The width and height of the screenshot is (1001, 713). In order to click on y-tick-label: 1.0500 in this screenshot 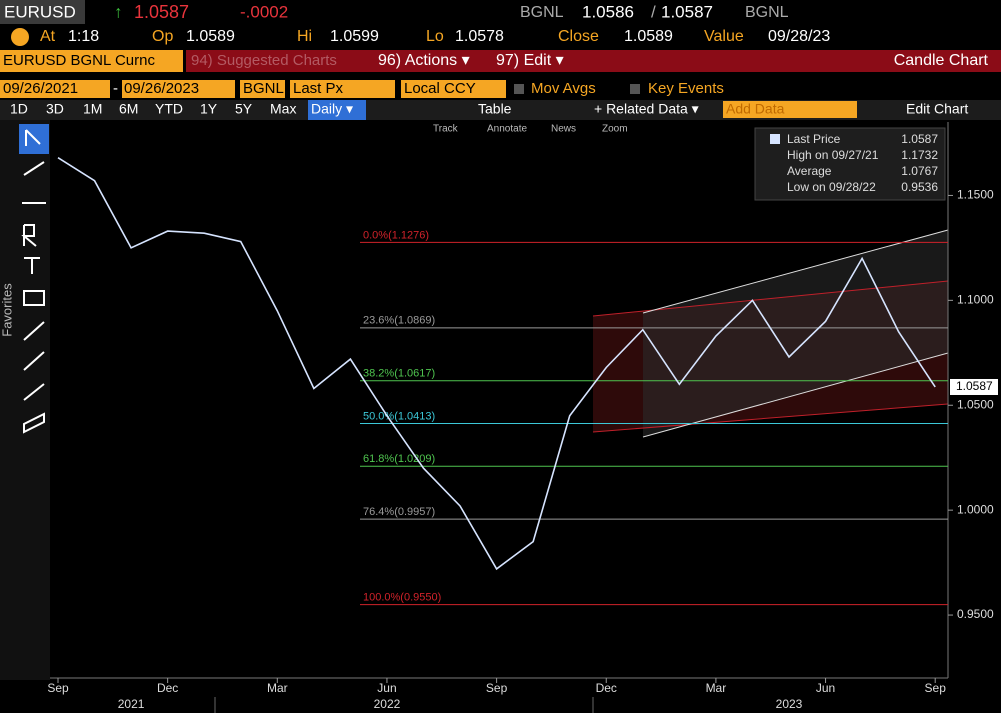, I will do `click(975, 404)`.